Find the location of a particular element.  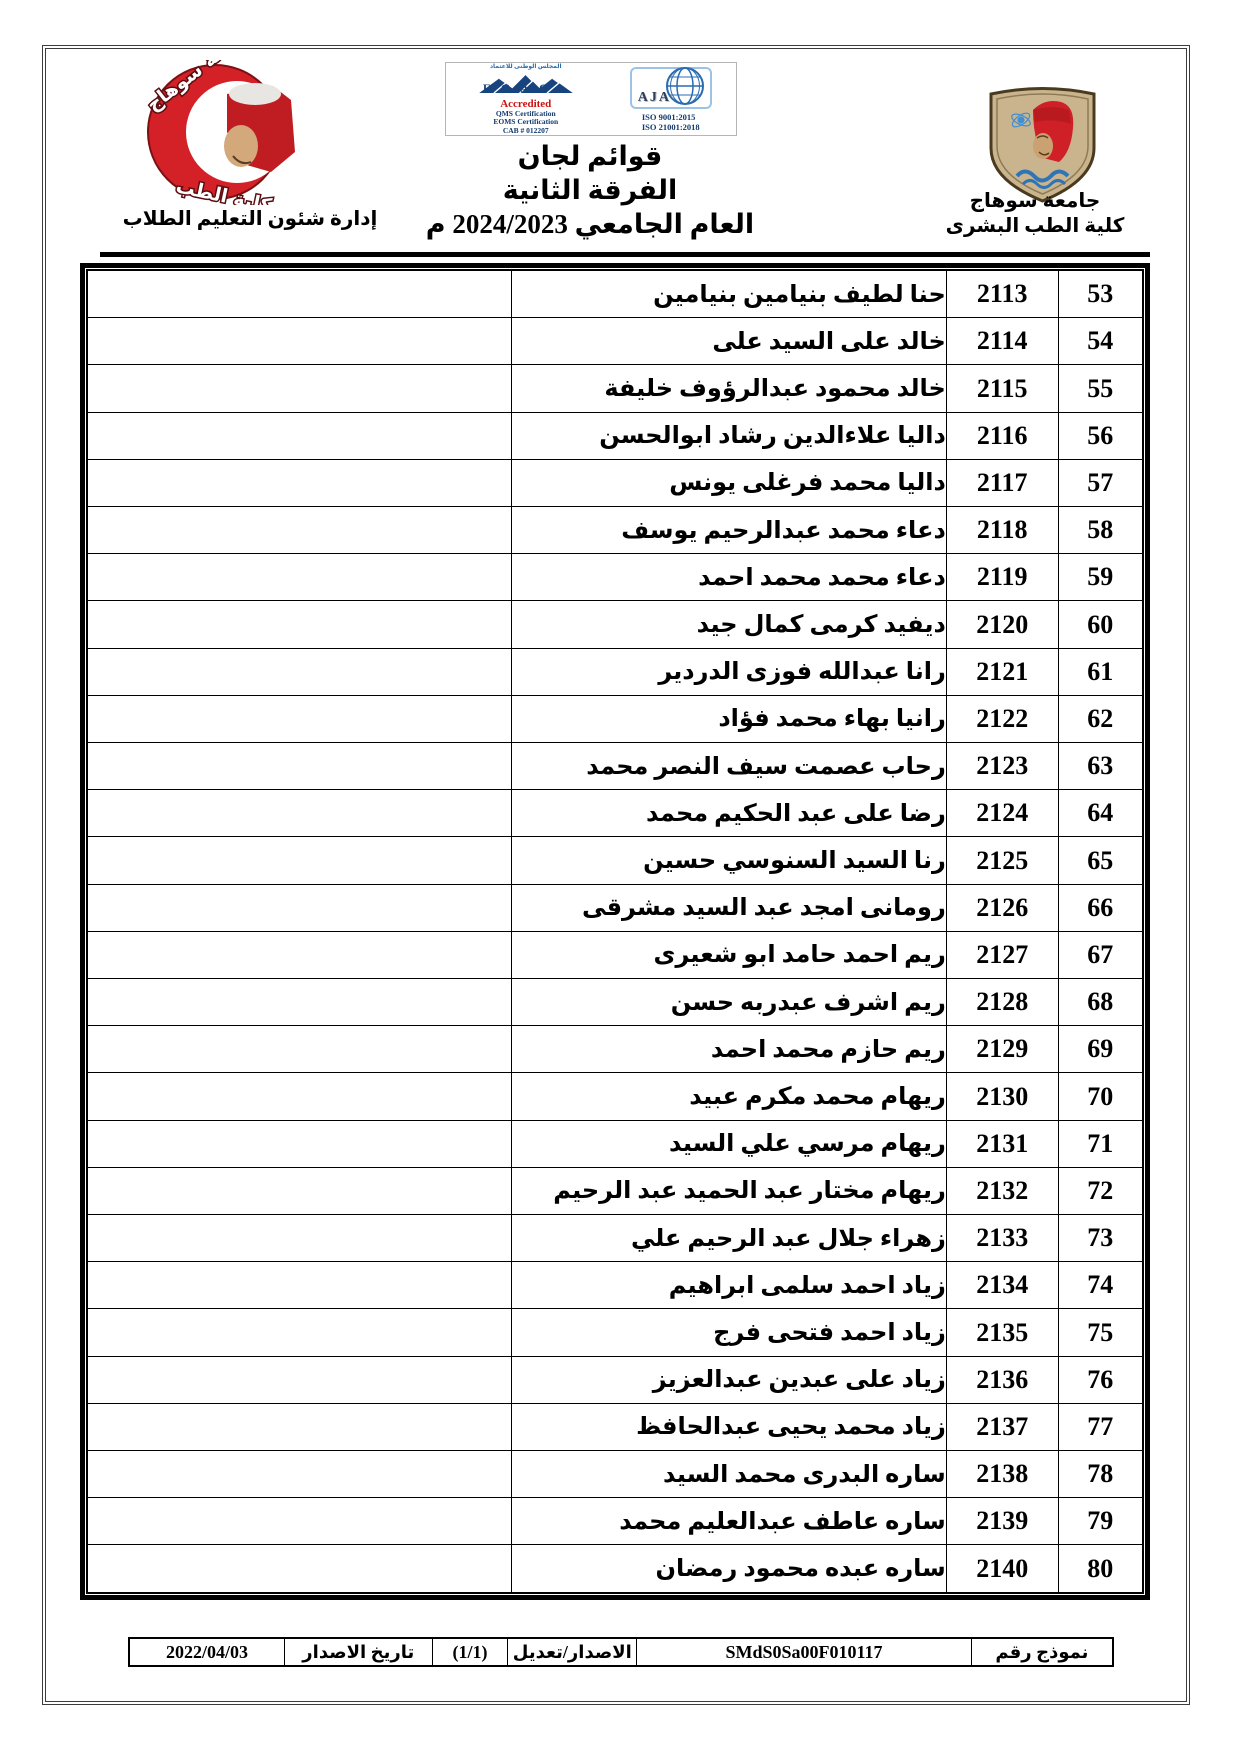

student-id: 2114 is located at coordinates (1002, 341).